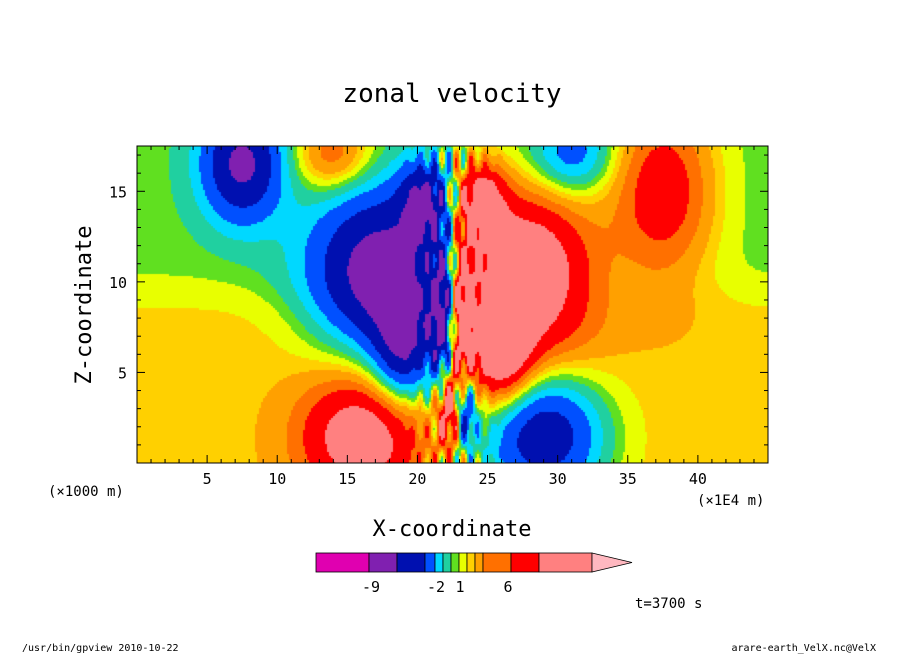  What do you see at coordinates (118, 192) in the screenshot?
I see `y-tick-label: 15` at bounding box center [118, 192].